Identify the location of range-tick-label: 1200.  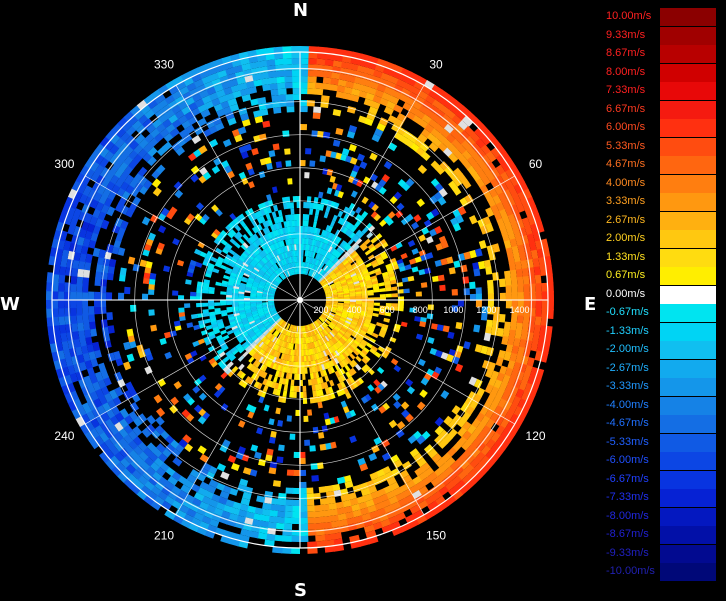
(486, 310).